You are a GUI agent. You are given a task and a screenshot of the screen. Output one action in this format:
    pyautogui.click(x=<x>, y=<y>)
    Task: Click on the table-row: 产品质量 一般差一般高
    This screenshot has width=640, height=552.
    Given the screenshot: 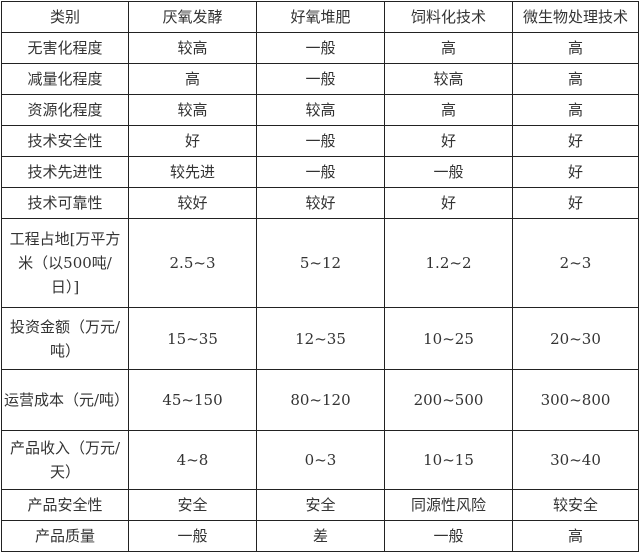 What is the action you would take?
    pyautogui.click(x=320, y=536)
    